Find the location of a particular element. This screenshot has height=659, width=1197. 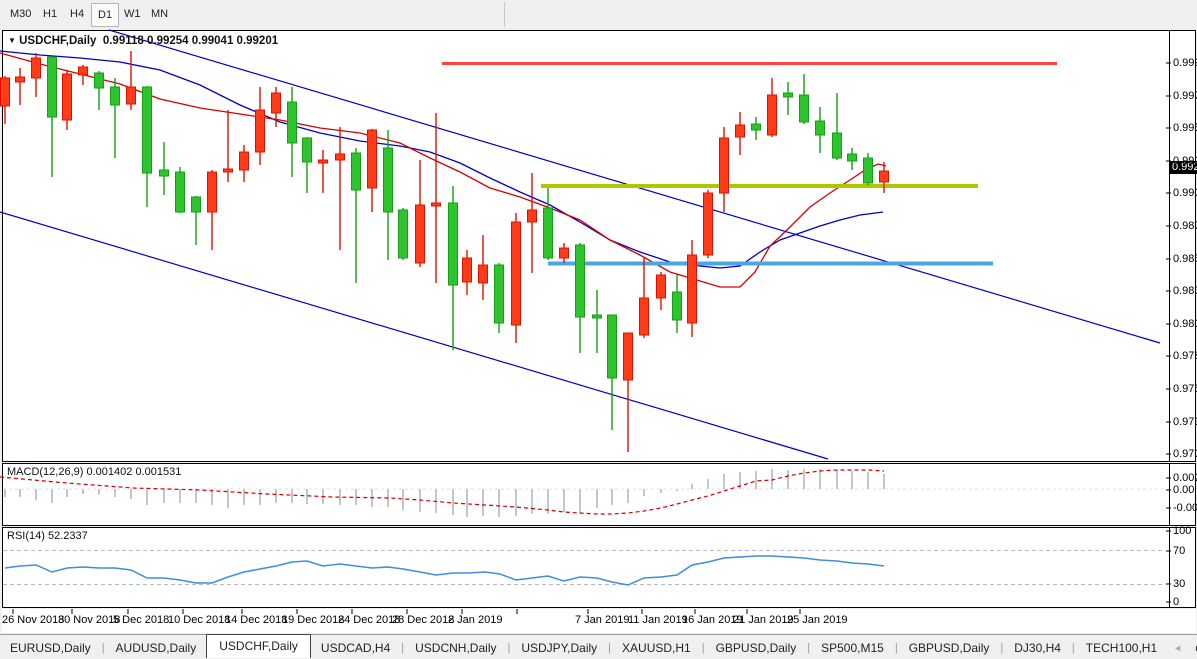

time-axis-label: 11 Jan 2019 is located at coordinates (658, 620).